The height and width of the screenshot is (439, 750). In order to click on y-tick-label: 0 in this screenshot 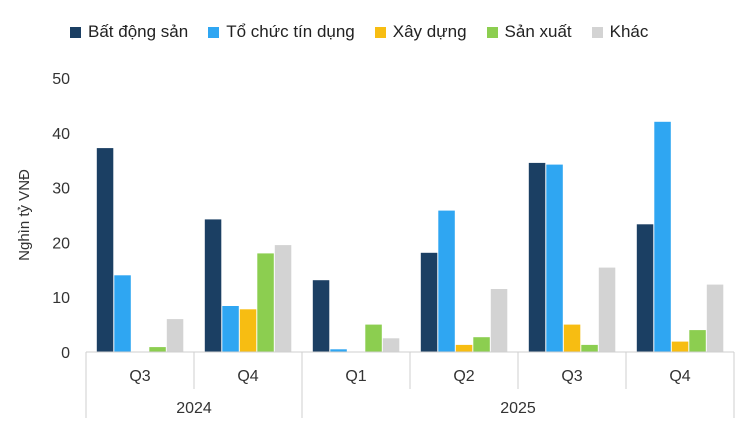, I will do `click(65, 353)`.